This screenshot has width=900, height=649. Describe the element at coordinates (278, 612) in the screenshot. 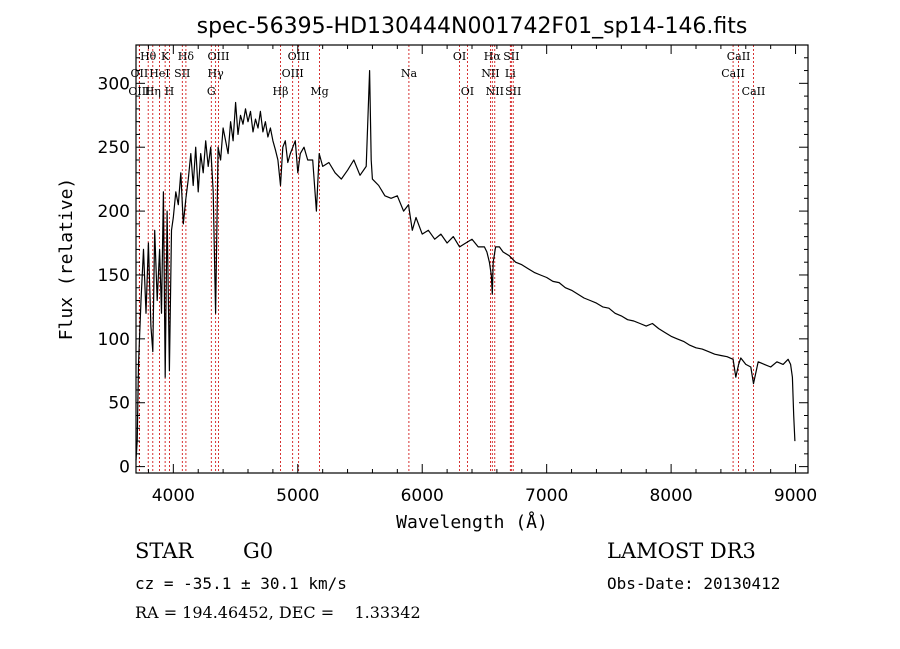

I see `coordinates-readout: RA = 194.46452, DEC = 1.33342` at that location.